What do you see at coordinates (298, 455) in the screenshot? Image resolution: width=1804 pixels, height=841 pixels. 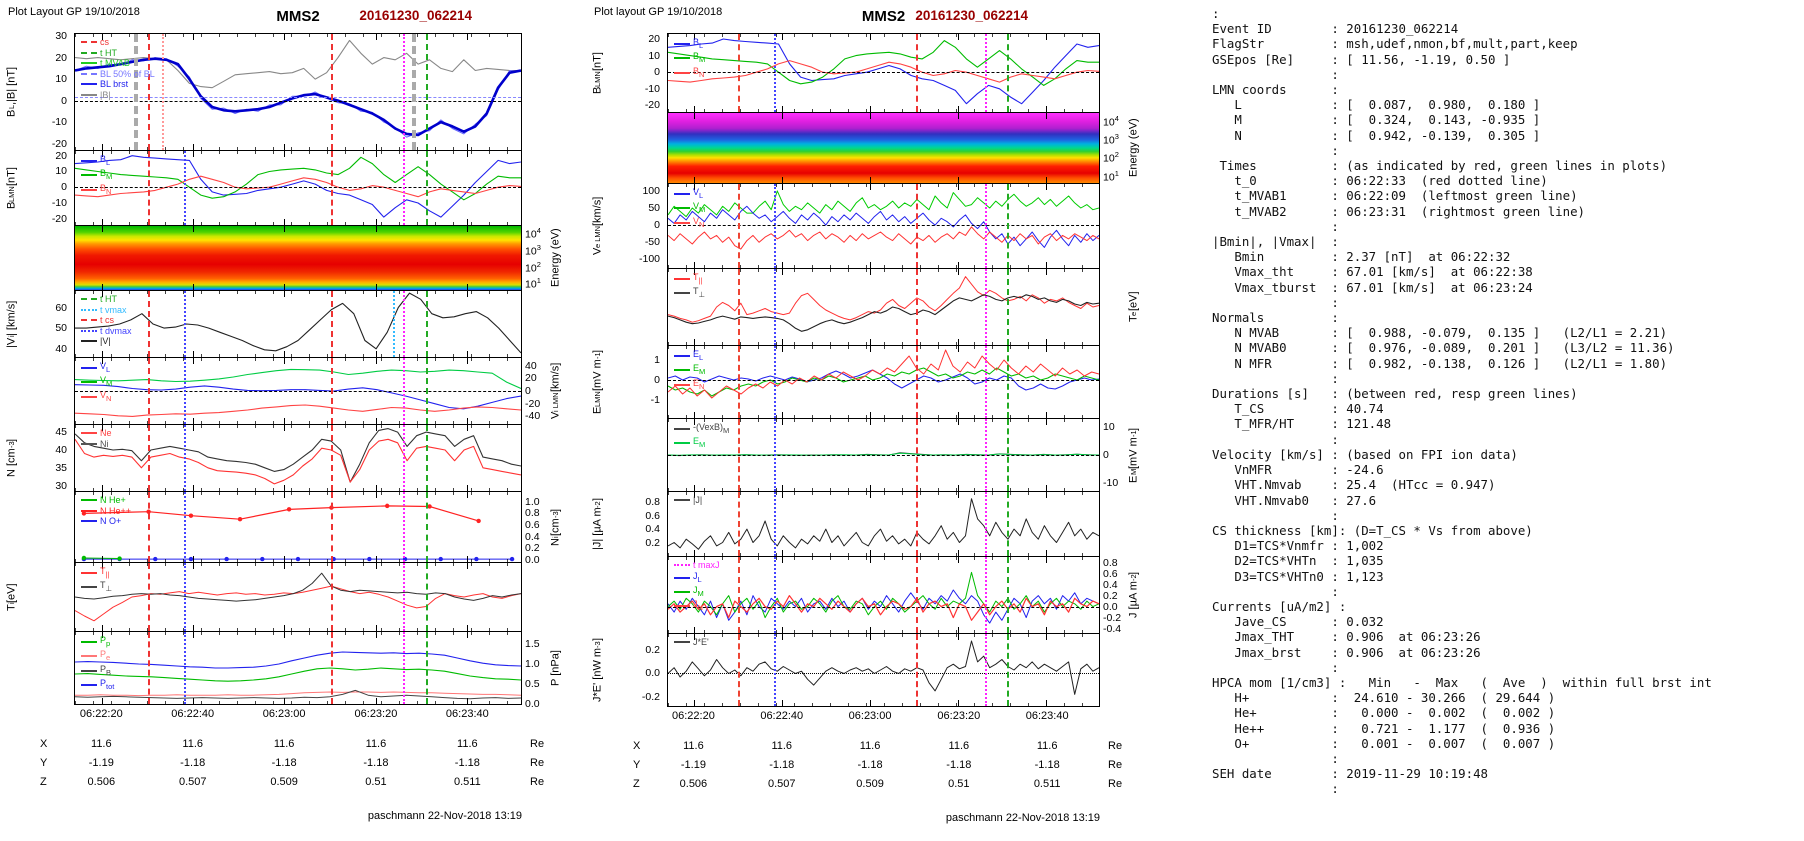 I see `series-Ni` at bounding box center [298, 455].